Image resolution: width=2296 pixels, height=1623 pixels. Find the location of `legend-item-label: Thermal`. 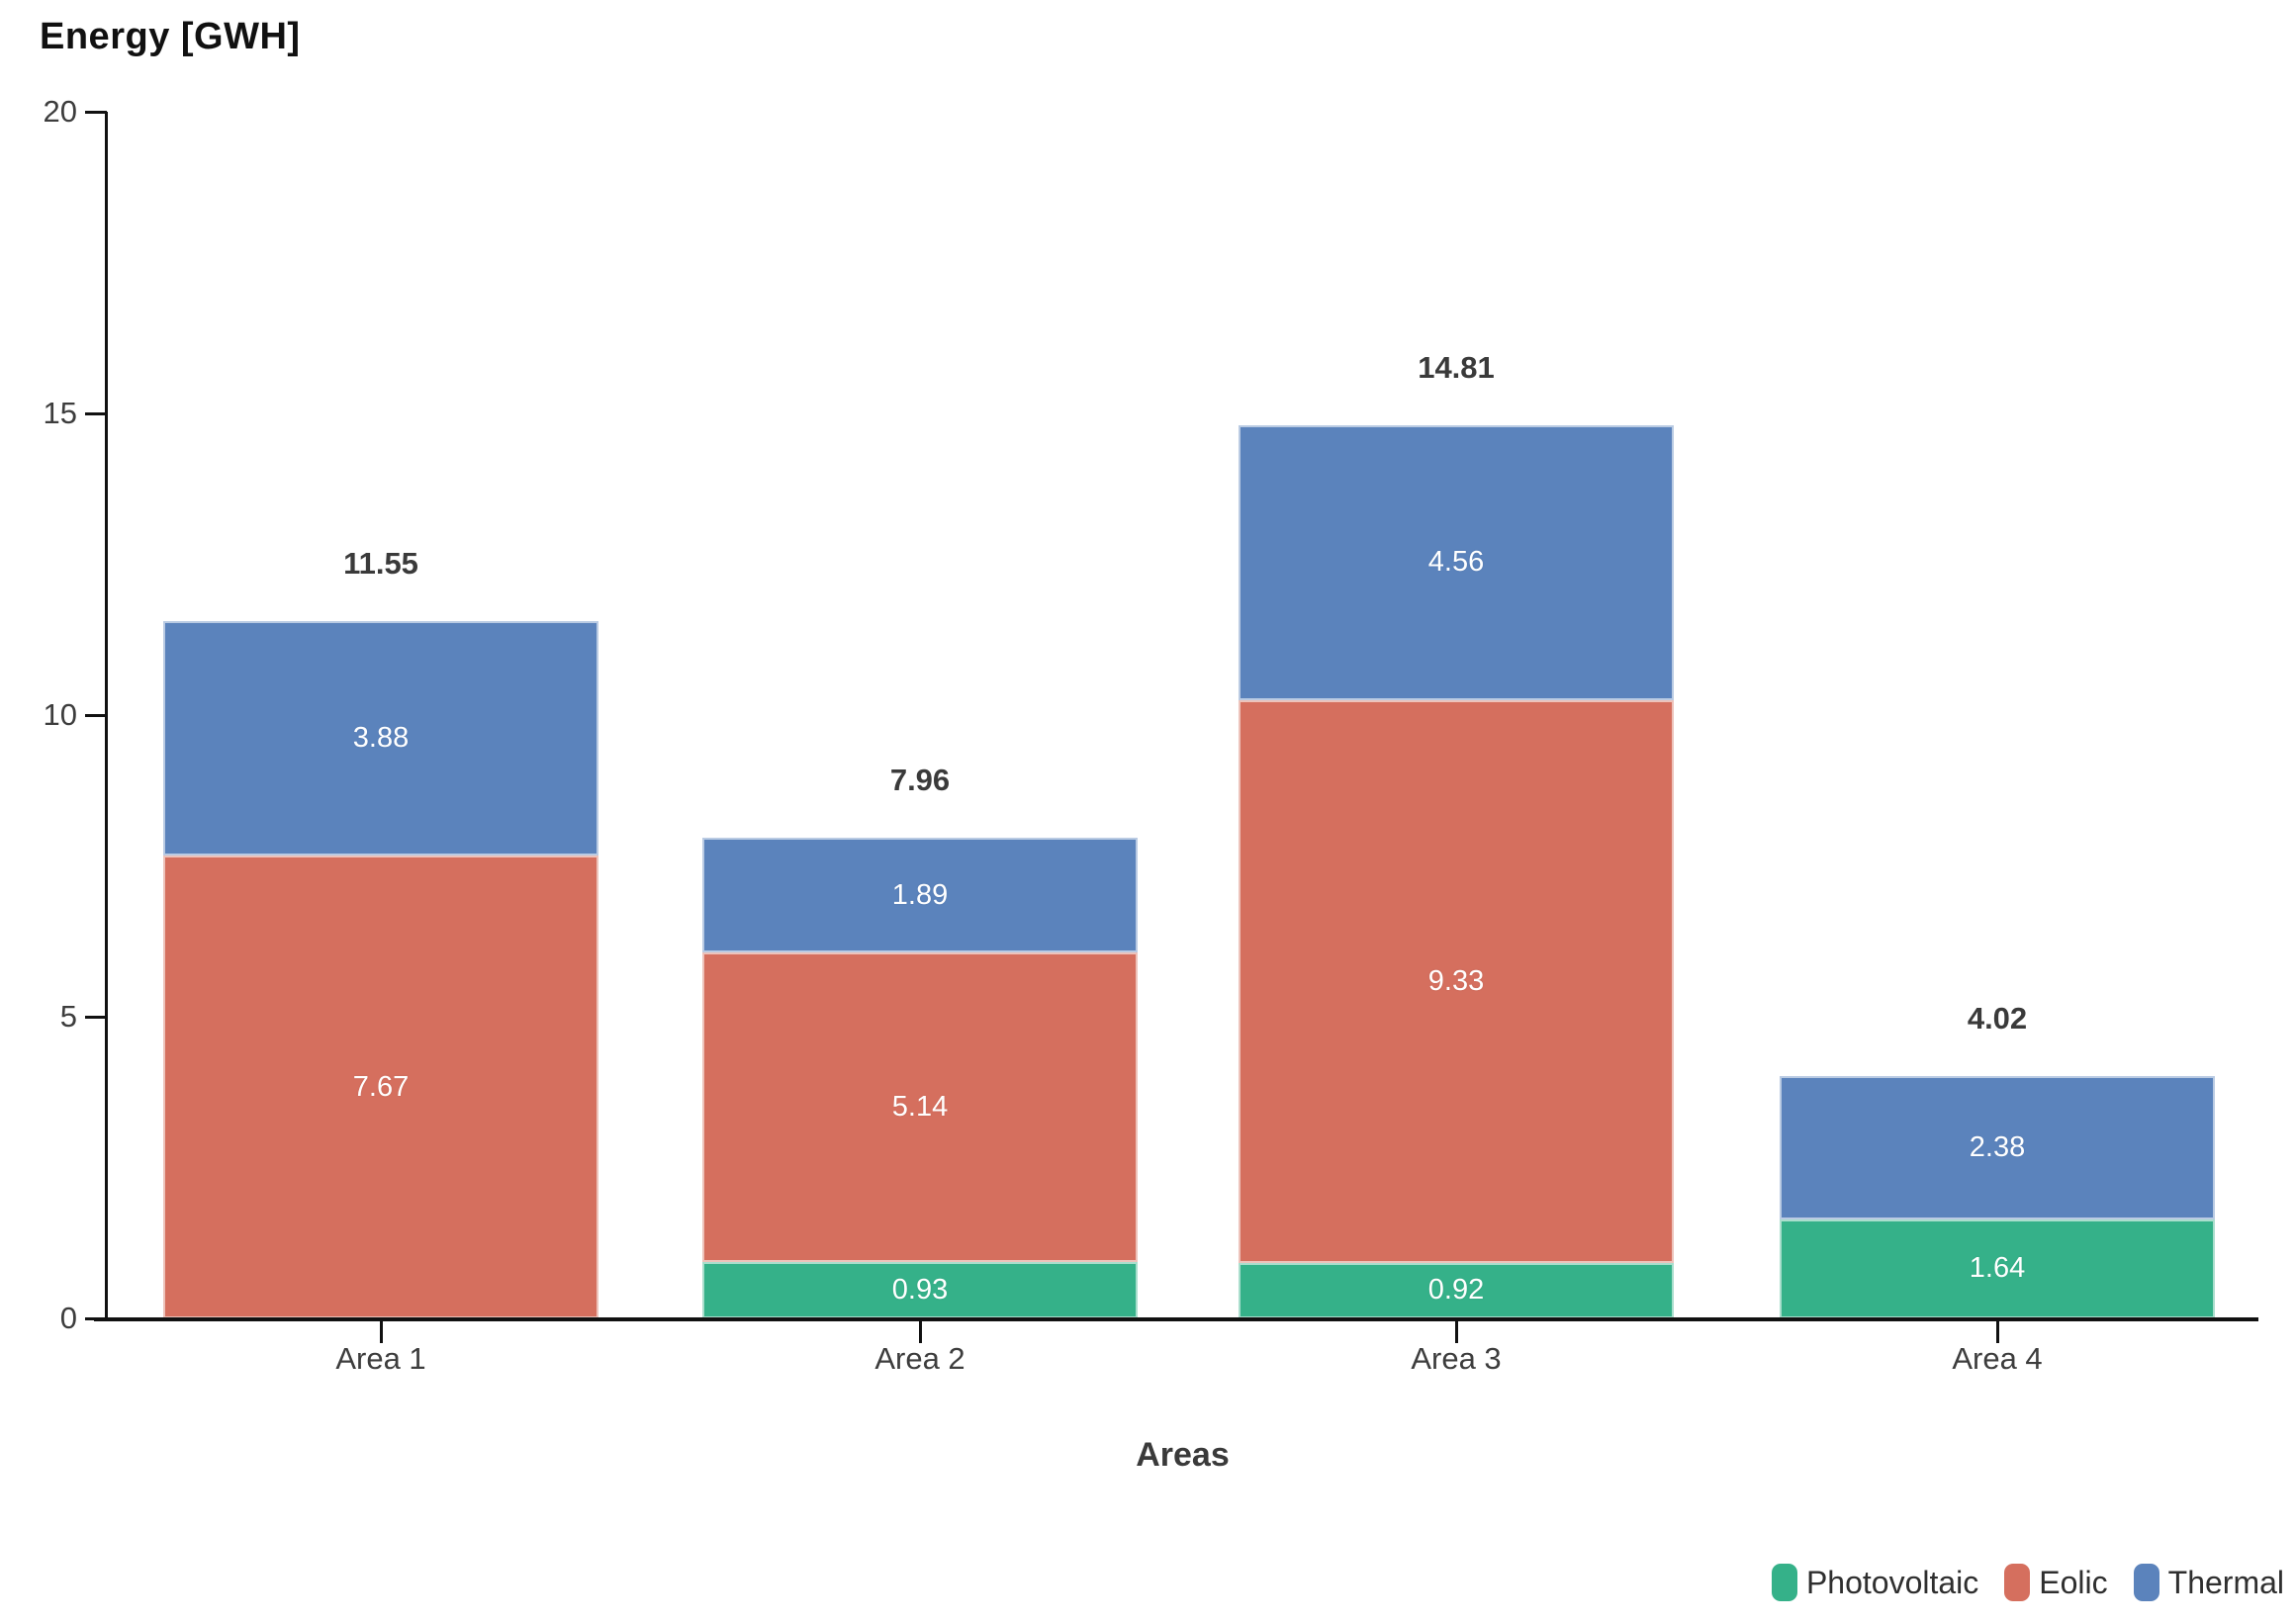

legend-item-label: Thermal is located at coordinates (2225, 1582).